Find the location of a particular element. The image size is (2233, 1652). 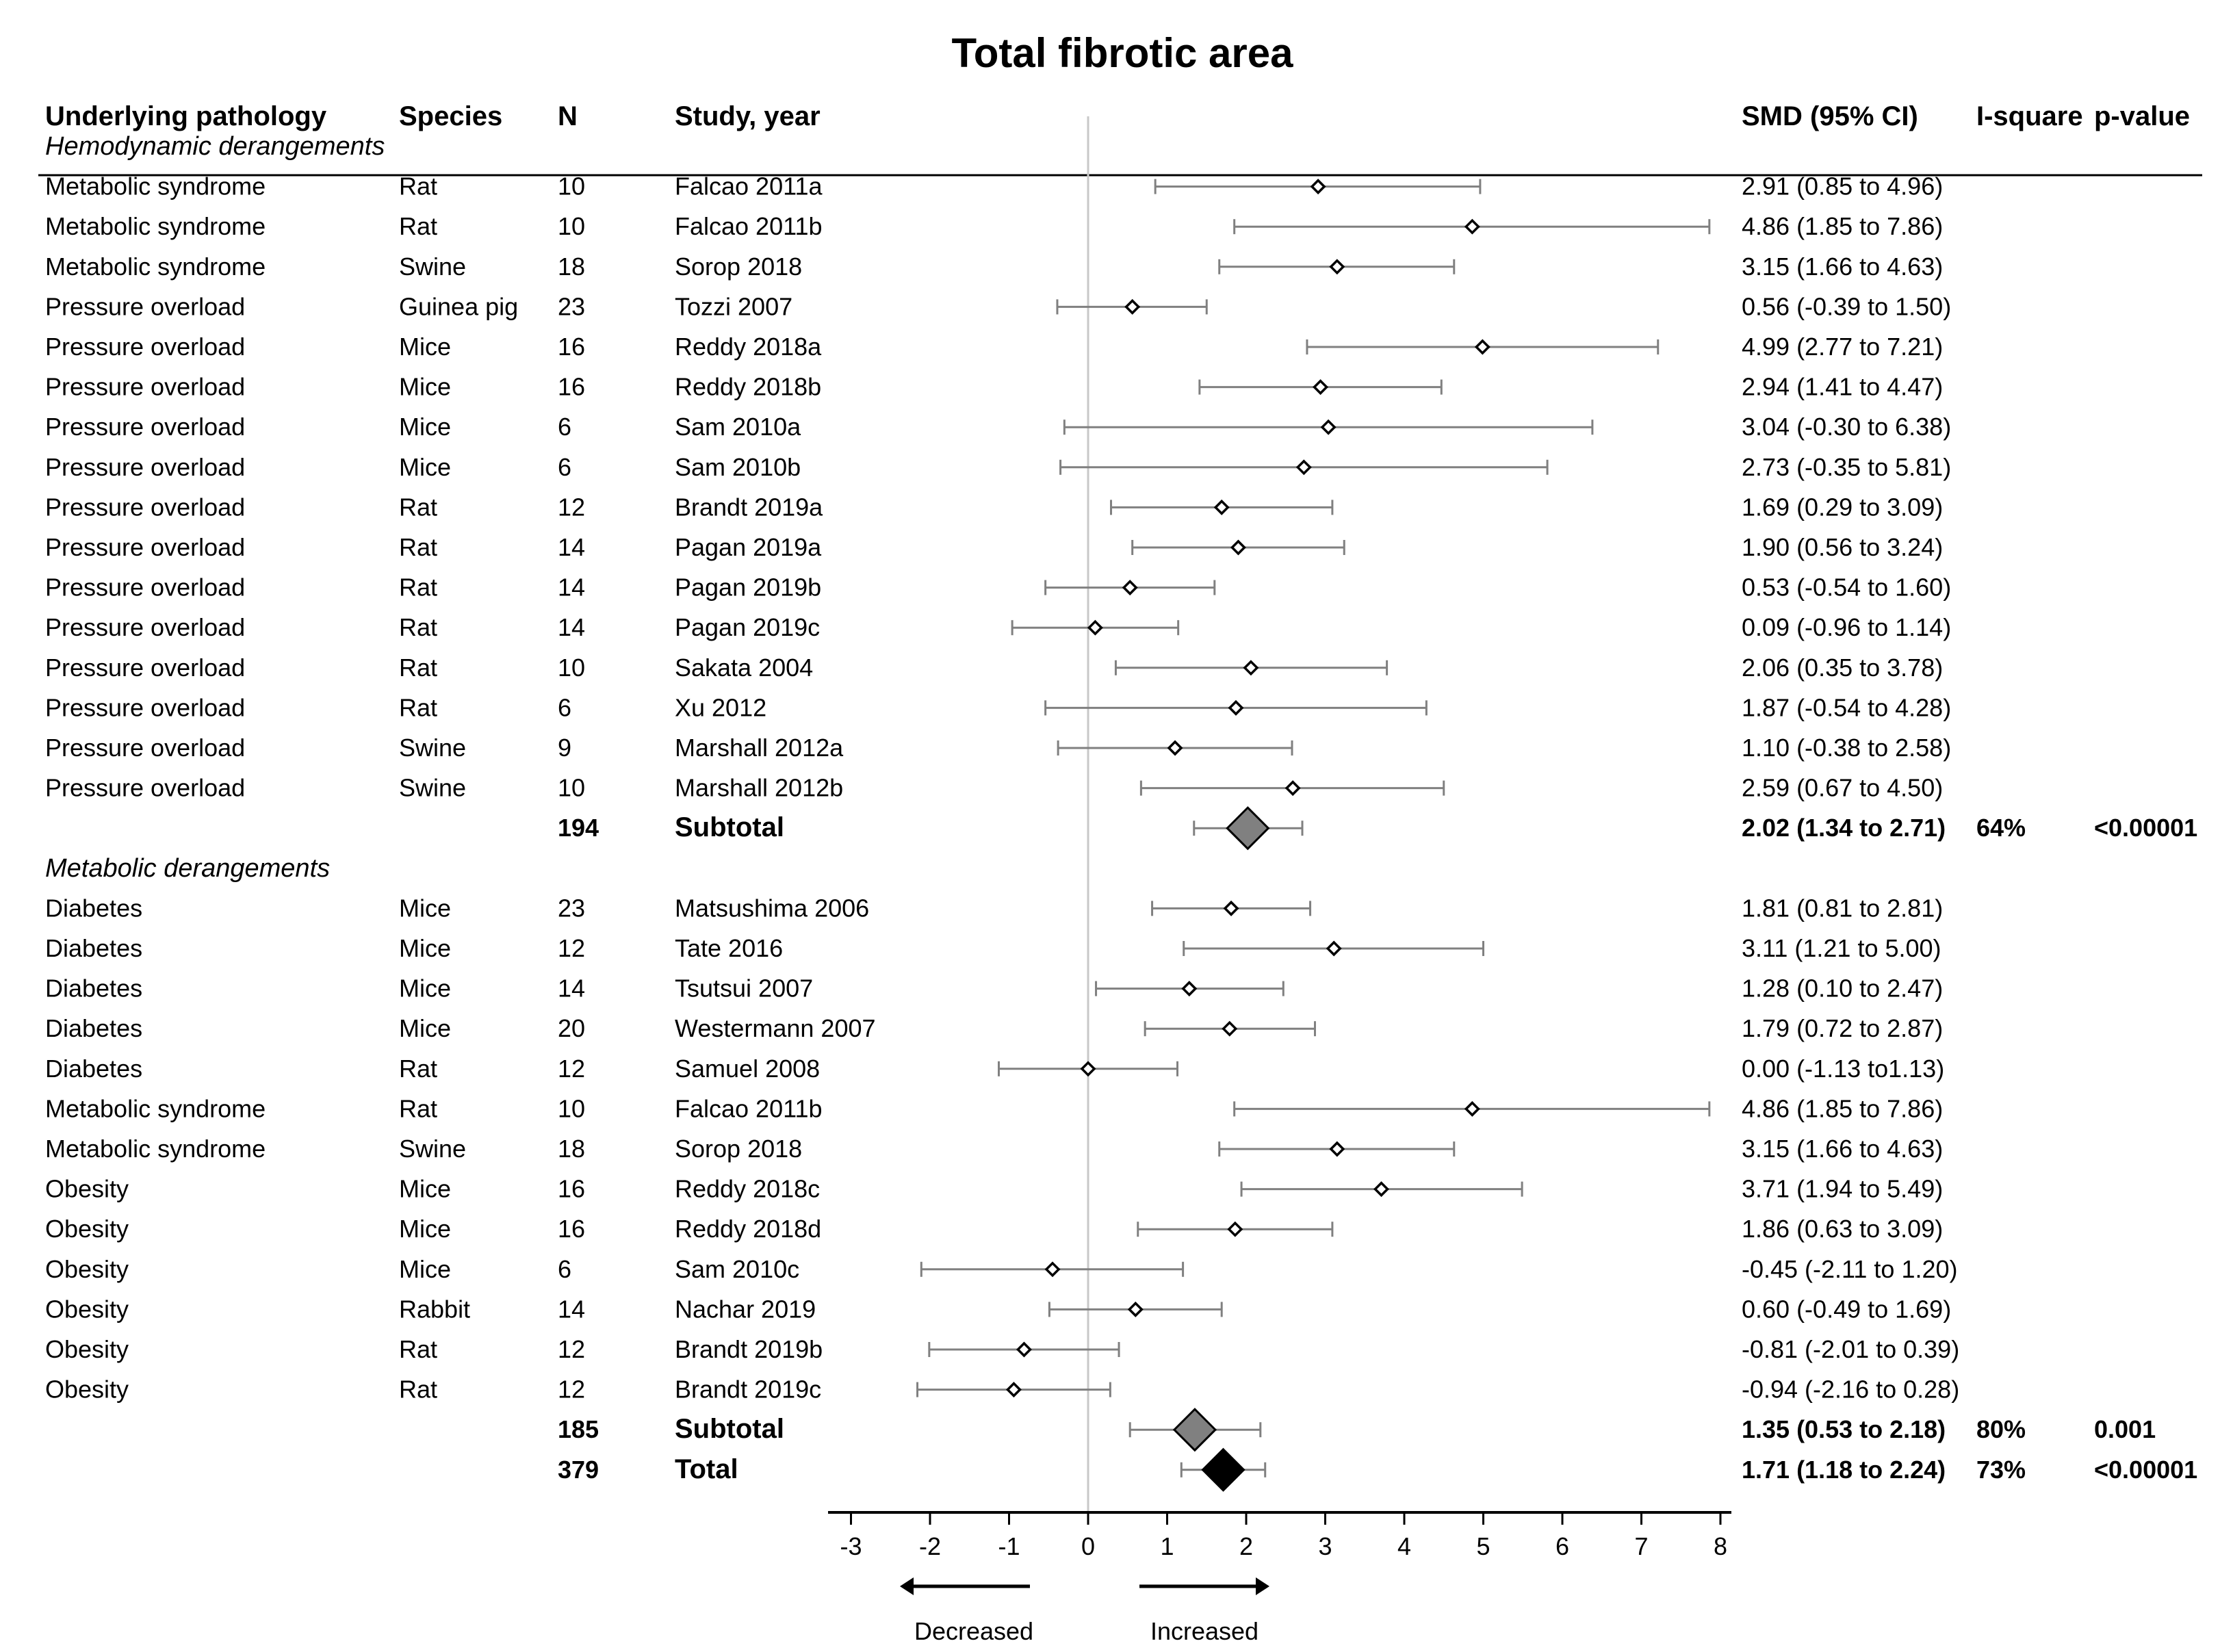

total-diamond is located at coordinates (1223, 1469).